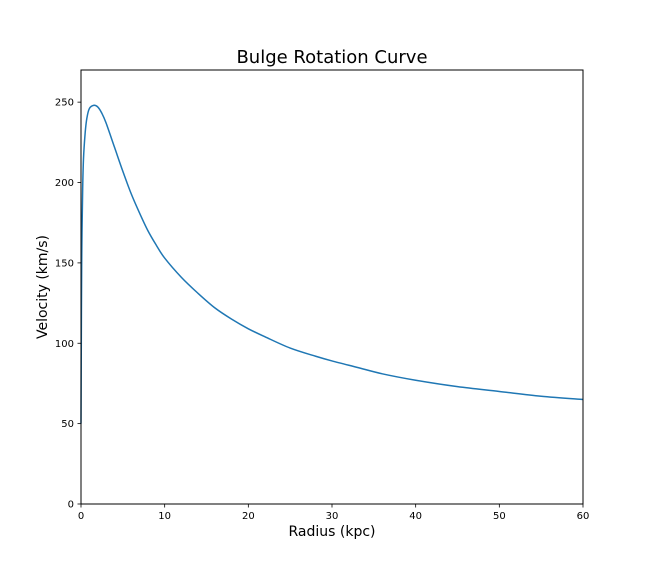  What do you see at coordinates (164, 516) in the screenshot?
I see `x-tick-label: 10` at bounding box center [164, 516].